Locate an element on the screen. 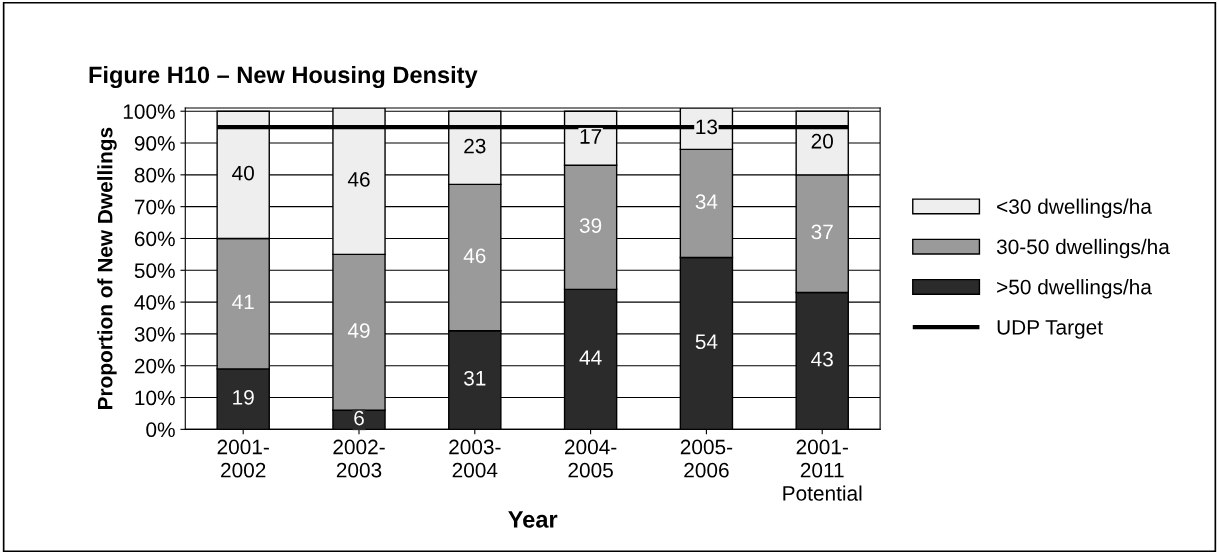 The image size is (1219, 554). x-tick-label: 2003- 2004 is located at coordinates (475, 458).